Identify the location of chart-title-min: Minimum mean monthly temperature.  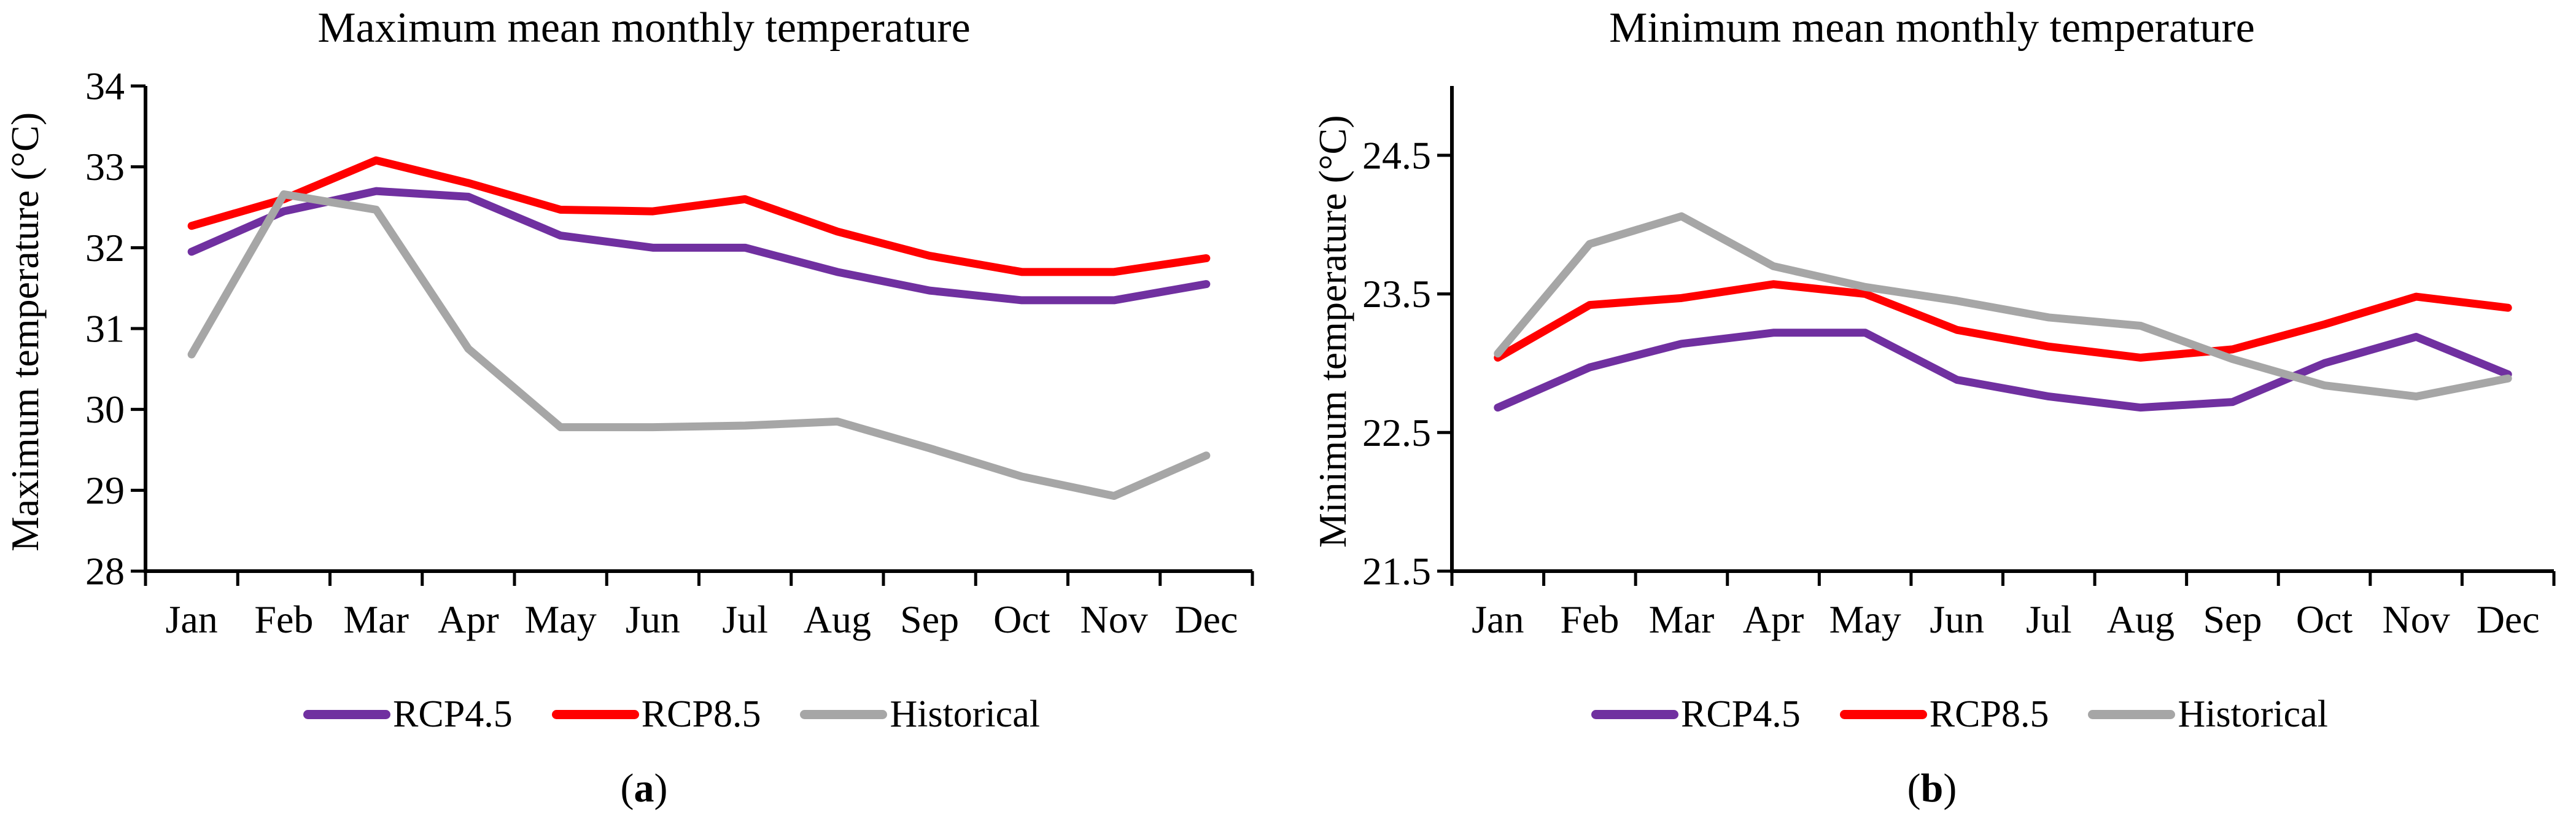
(1932, 28).